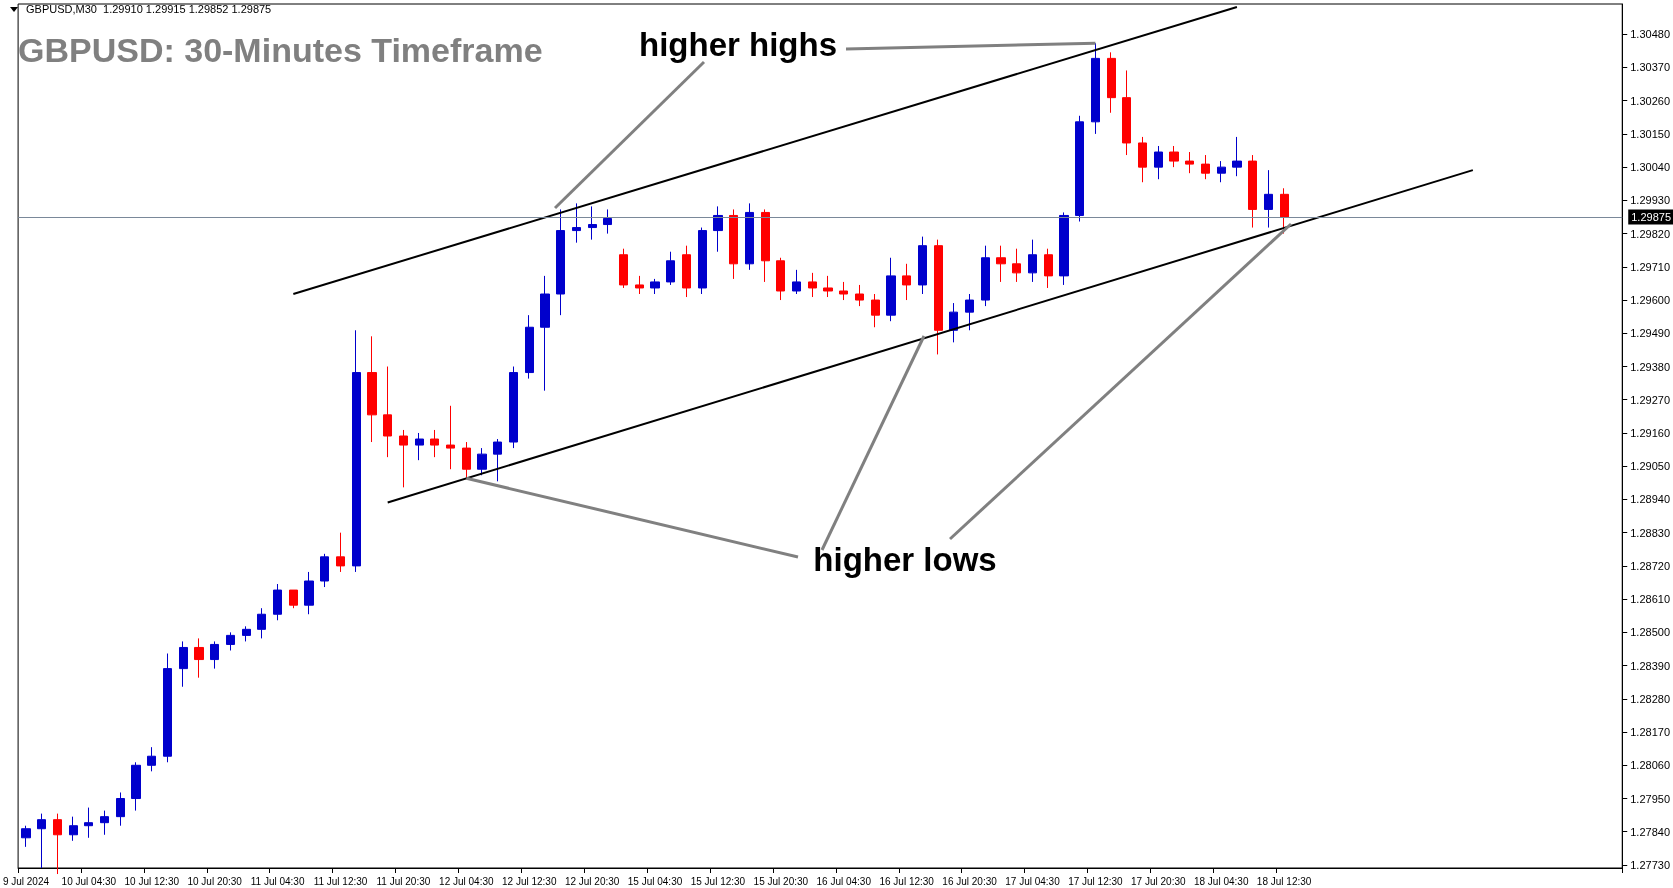  Describe the element at coordinates (1650, 565) in the screenshot. I see `y-tick-label: 1.28720` at that location.